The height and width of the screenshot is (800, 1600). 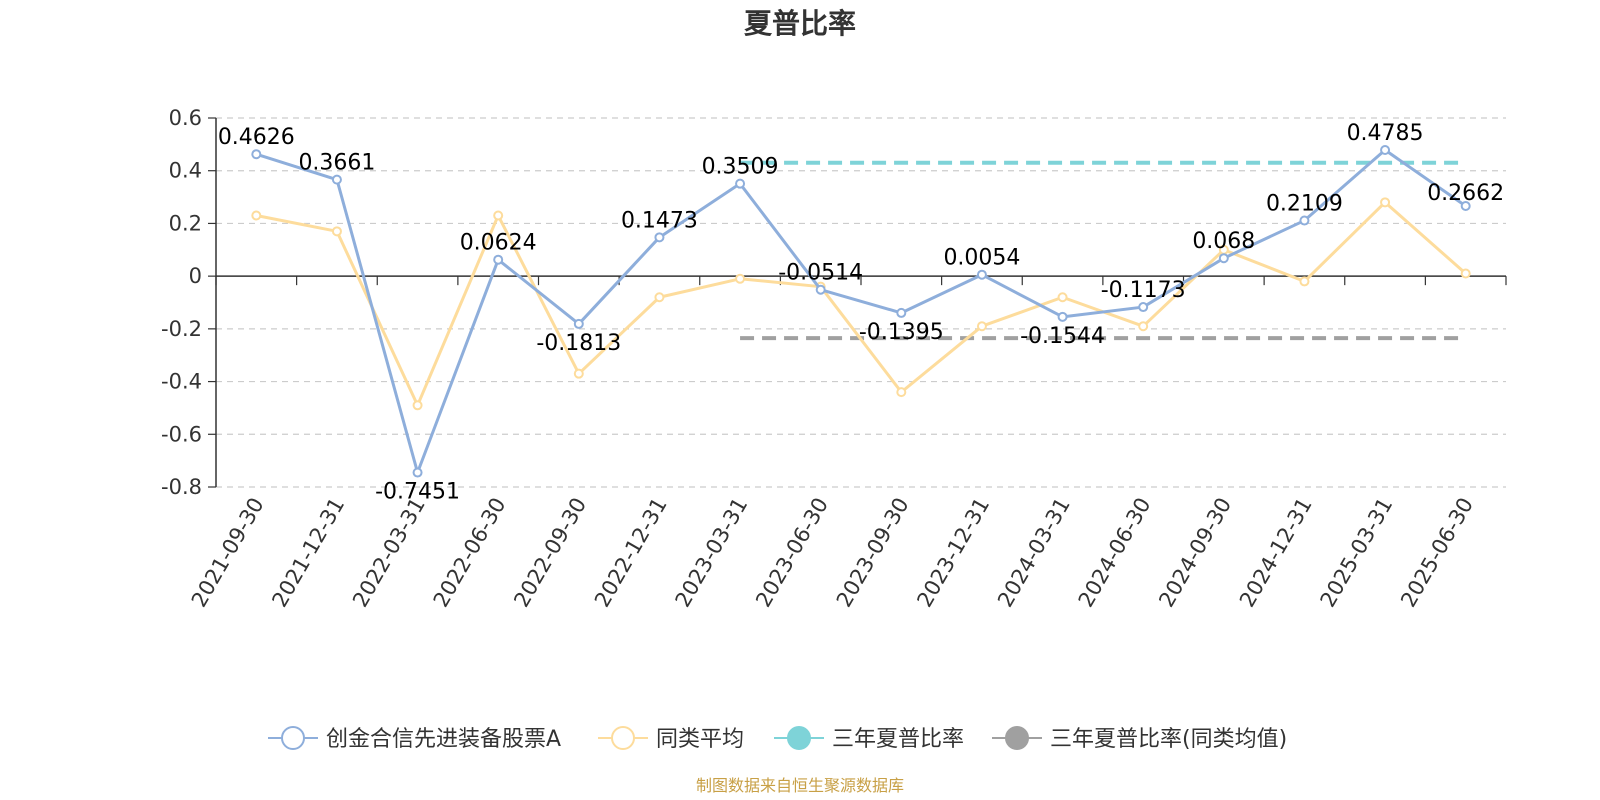 I want to click on data-label: -0.1544, so click(x=1062, y=336).